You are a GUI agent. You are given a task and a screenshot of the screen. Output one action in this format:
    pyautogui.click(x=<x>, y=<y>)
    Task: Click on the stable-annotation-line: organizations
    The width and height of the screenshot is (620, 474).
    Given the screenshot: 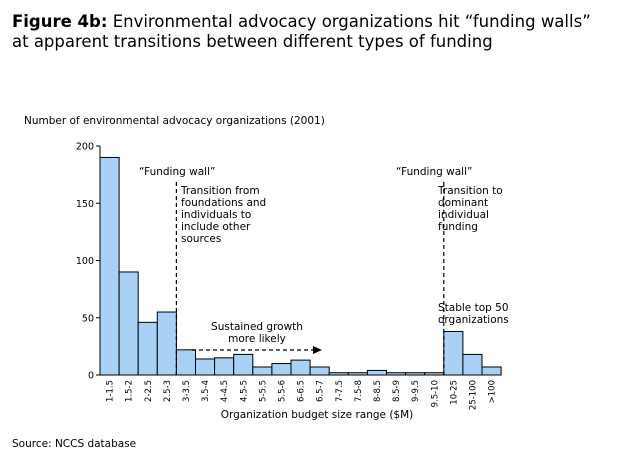 What is the action you would take?
    pyautogui.click(x=473, y=320)
    